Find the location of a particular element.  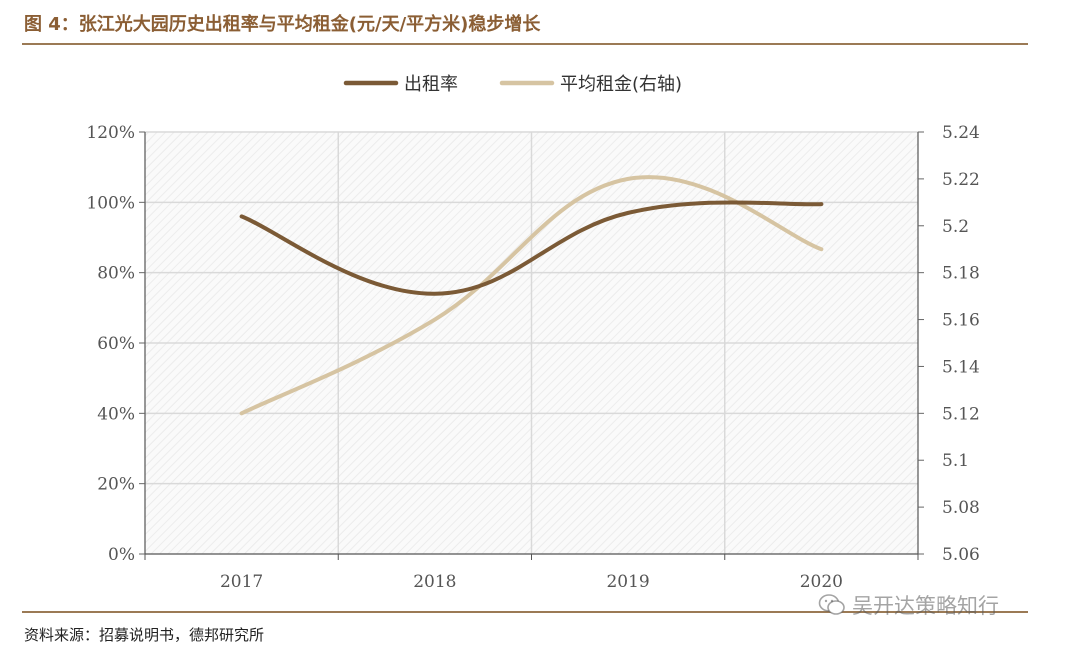

source-divider is located at coordinates (525, 612).